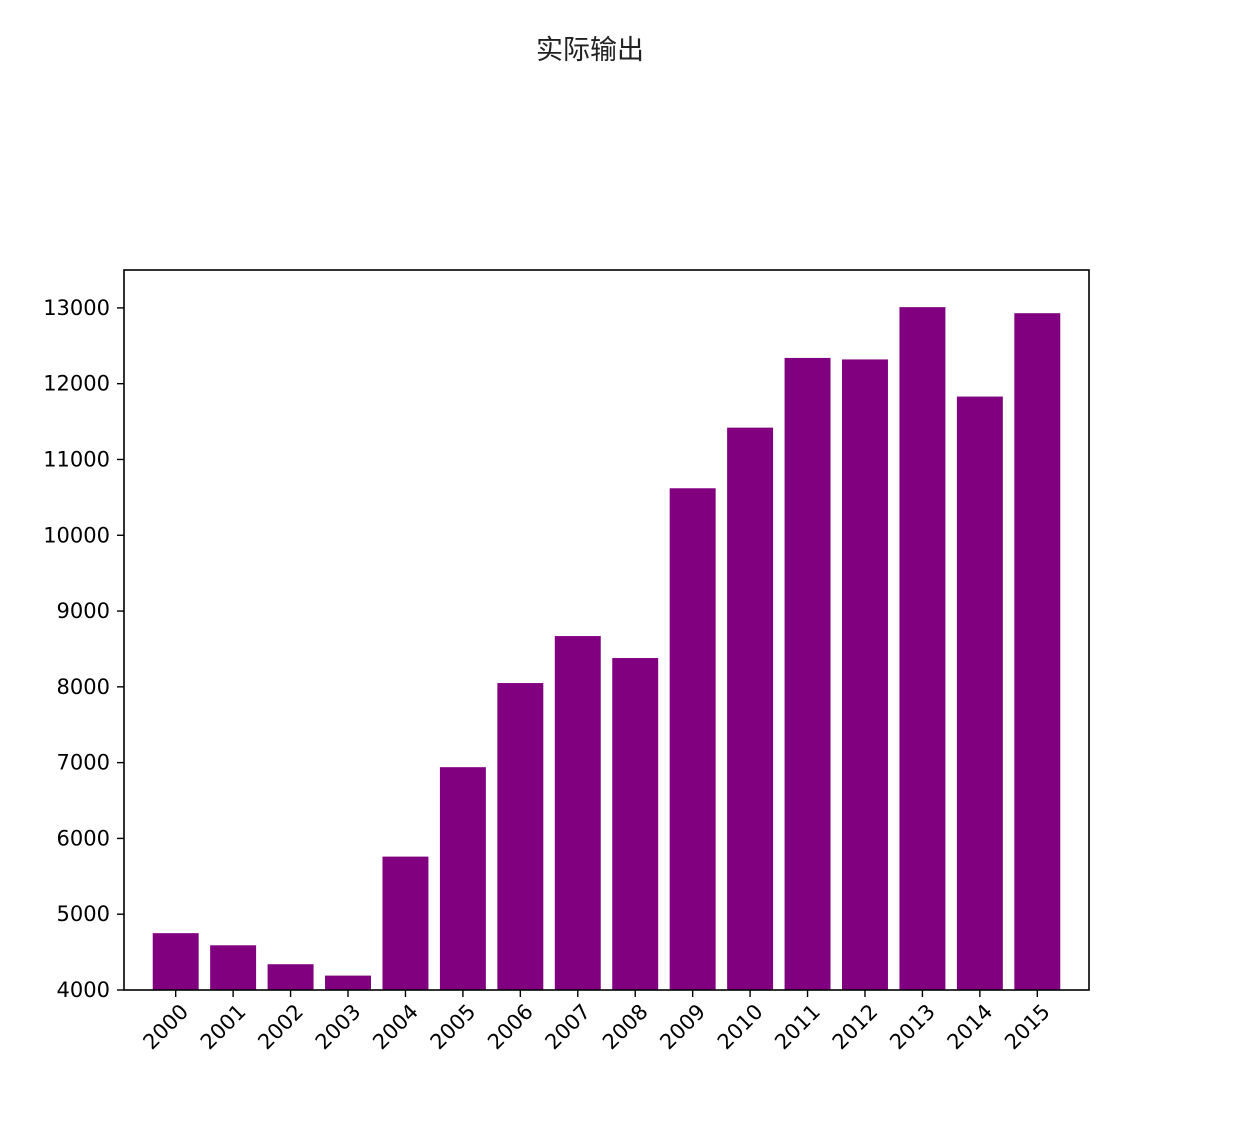 The width and height of the screenshot is (1242, 1137). What do you see at coordinates (83, 763) in the screenshot?
I see `y-tick-label: 7000` at bounding box center [83, 763].